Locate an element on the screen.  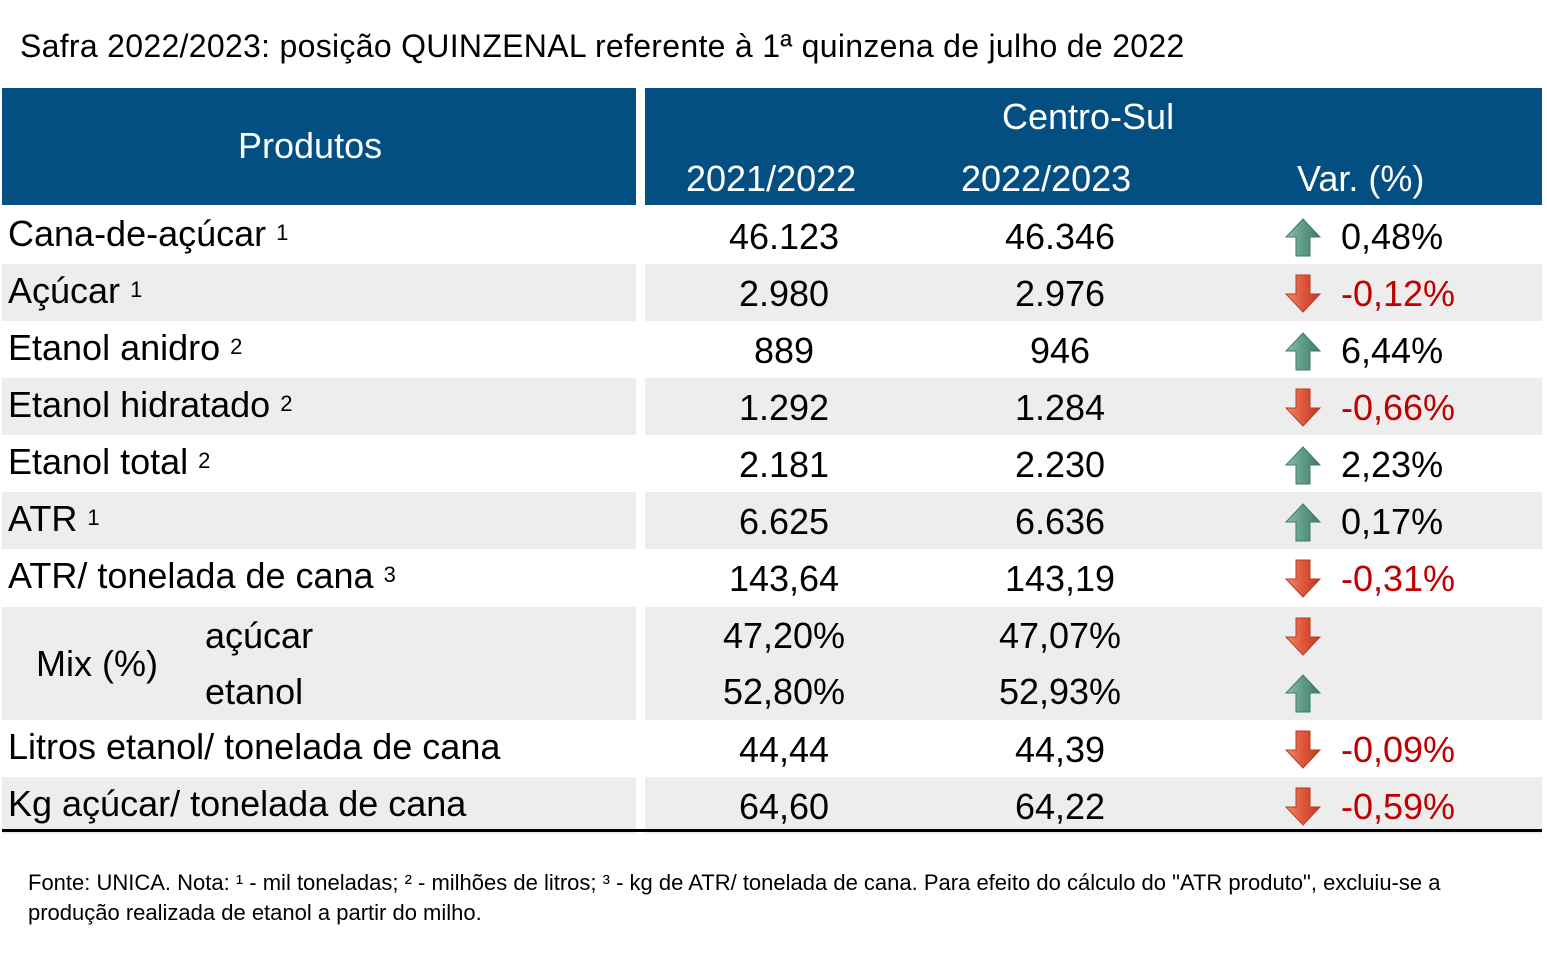
table-row: Açúcar 1 2.980 2.976 -0,12% is located at coordinates (773, 292).